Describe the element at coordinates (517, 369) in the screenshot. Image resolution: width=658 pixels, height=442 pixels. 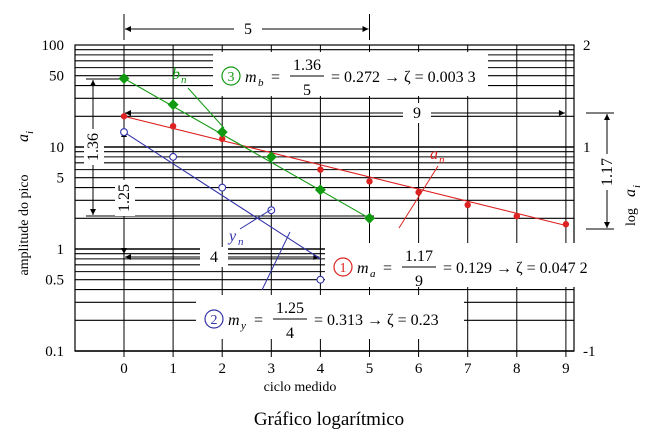
I see `x-tick-label: 8` at that location.